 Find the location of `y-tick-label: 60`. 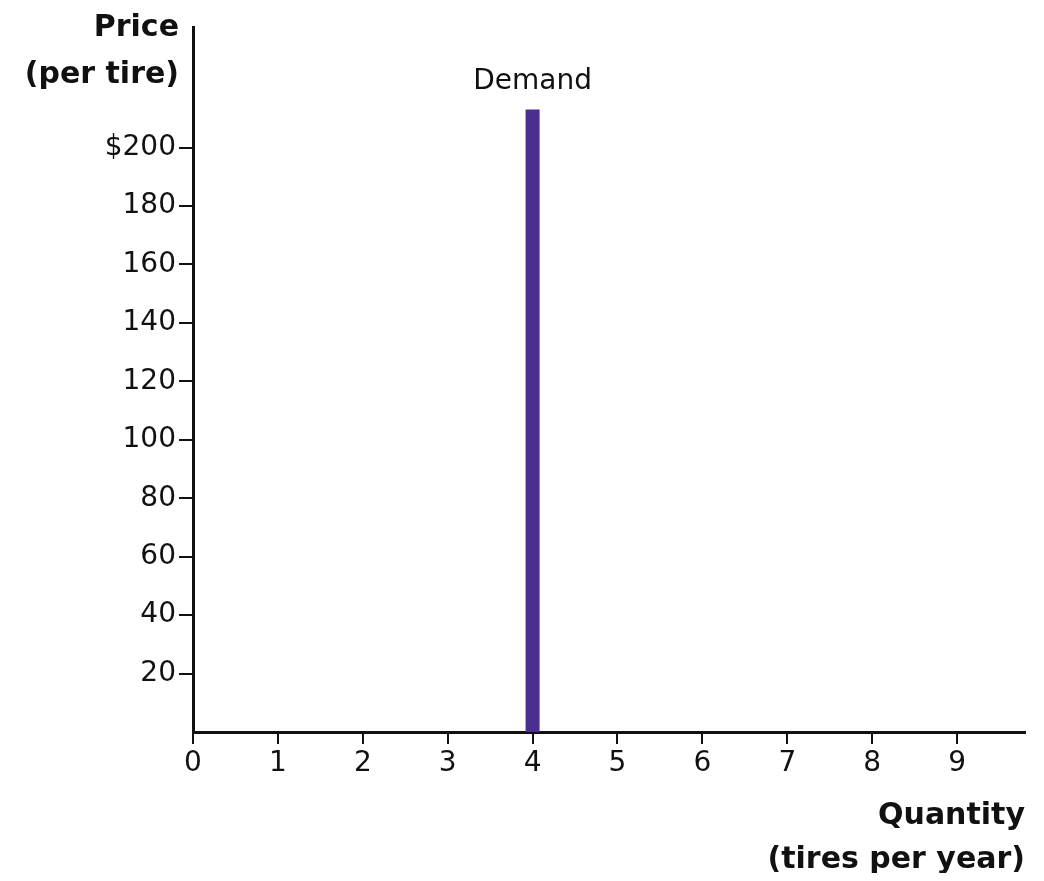

y-tick-label: 60 is located at coordinates (158, 554).